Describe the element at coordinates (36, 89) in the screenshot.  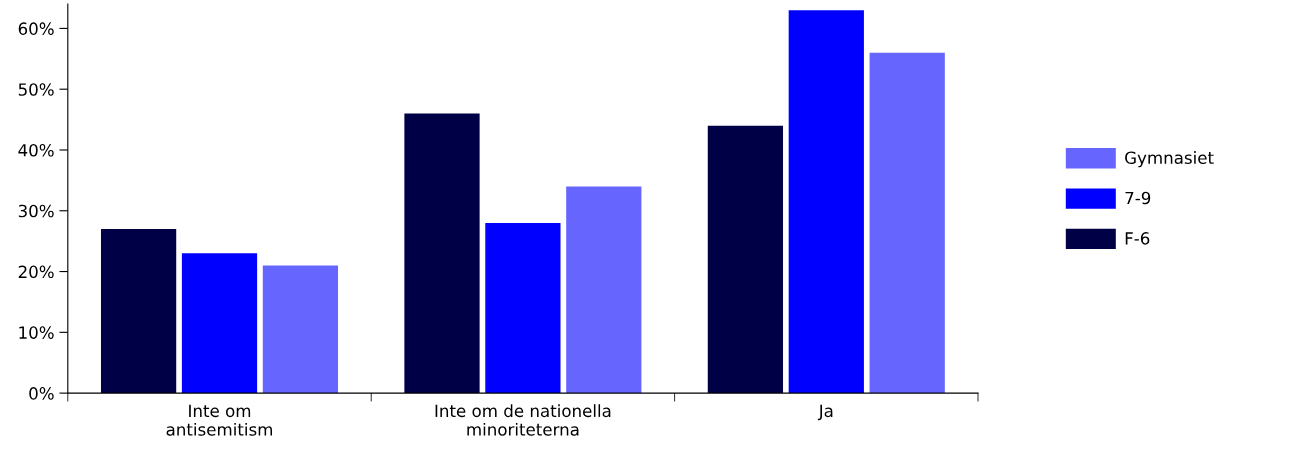
I see `y-tick-label: 50%` at that location.